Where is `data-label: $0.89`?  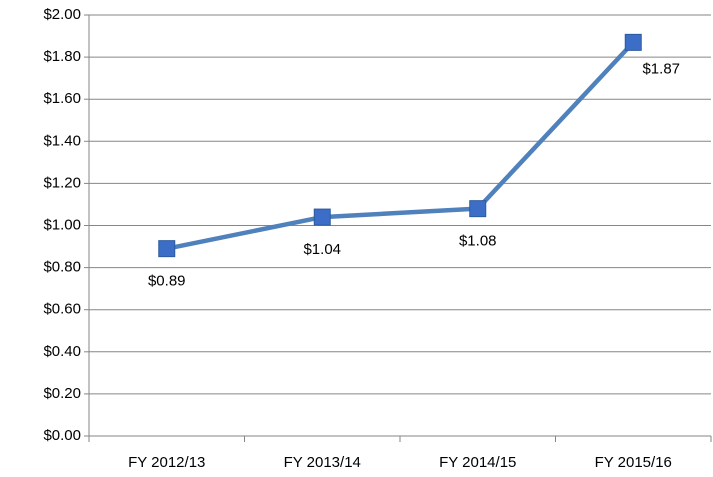
data-label: $0.89 is located at coordinates (167, 281).